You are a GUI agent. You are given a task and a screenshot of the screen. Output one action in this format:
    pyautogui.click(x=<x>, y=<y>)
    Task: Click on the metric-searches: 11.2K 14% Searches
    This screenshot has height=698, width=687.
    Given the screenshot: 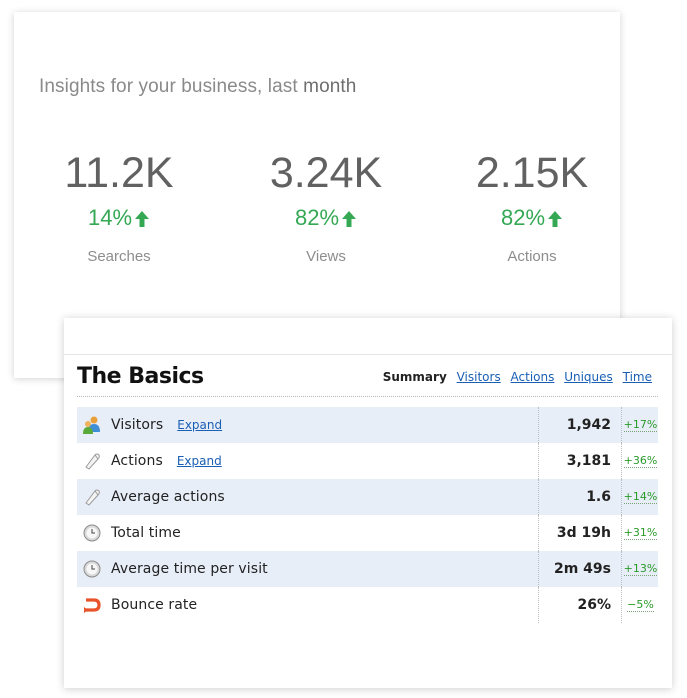 What is the action you would take?
    pyautogui.click(x=119, y=207)
    